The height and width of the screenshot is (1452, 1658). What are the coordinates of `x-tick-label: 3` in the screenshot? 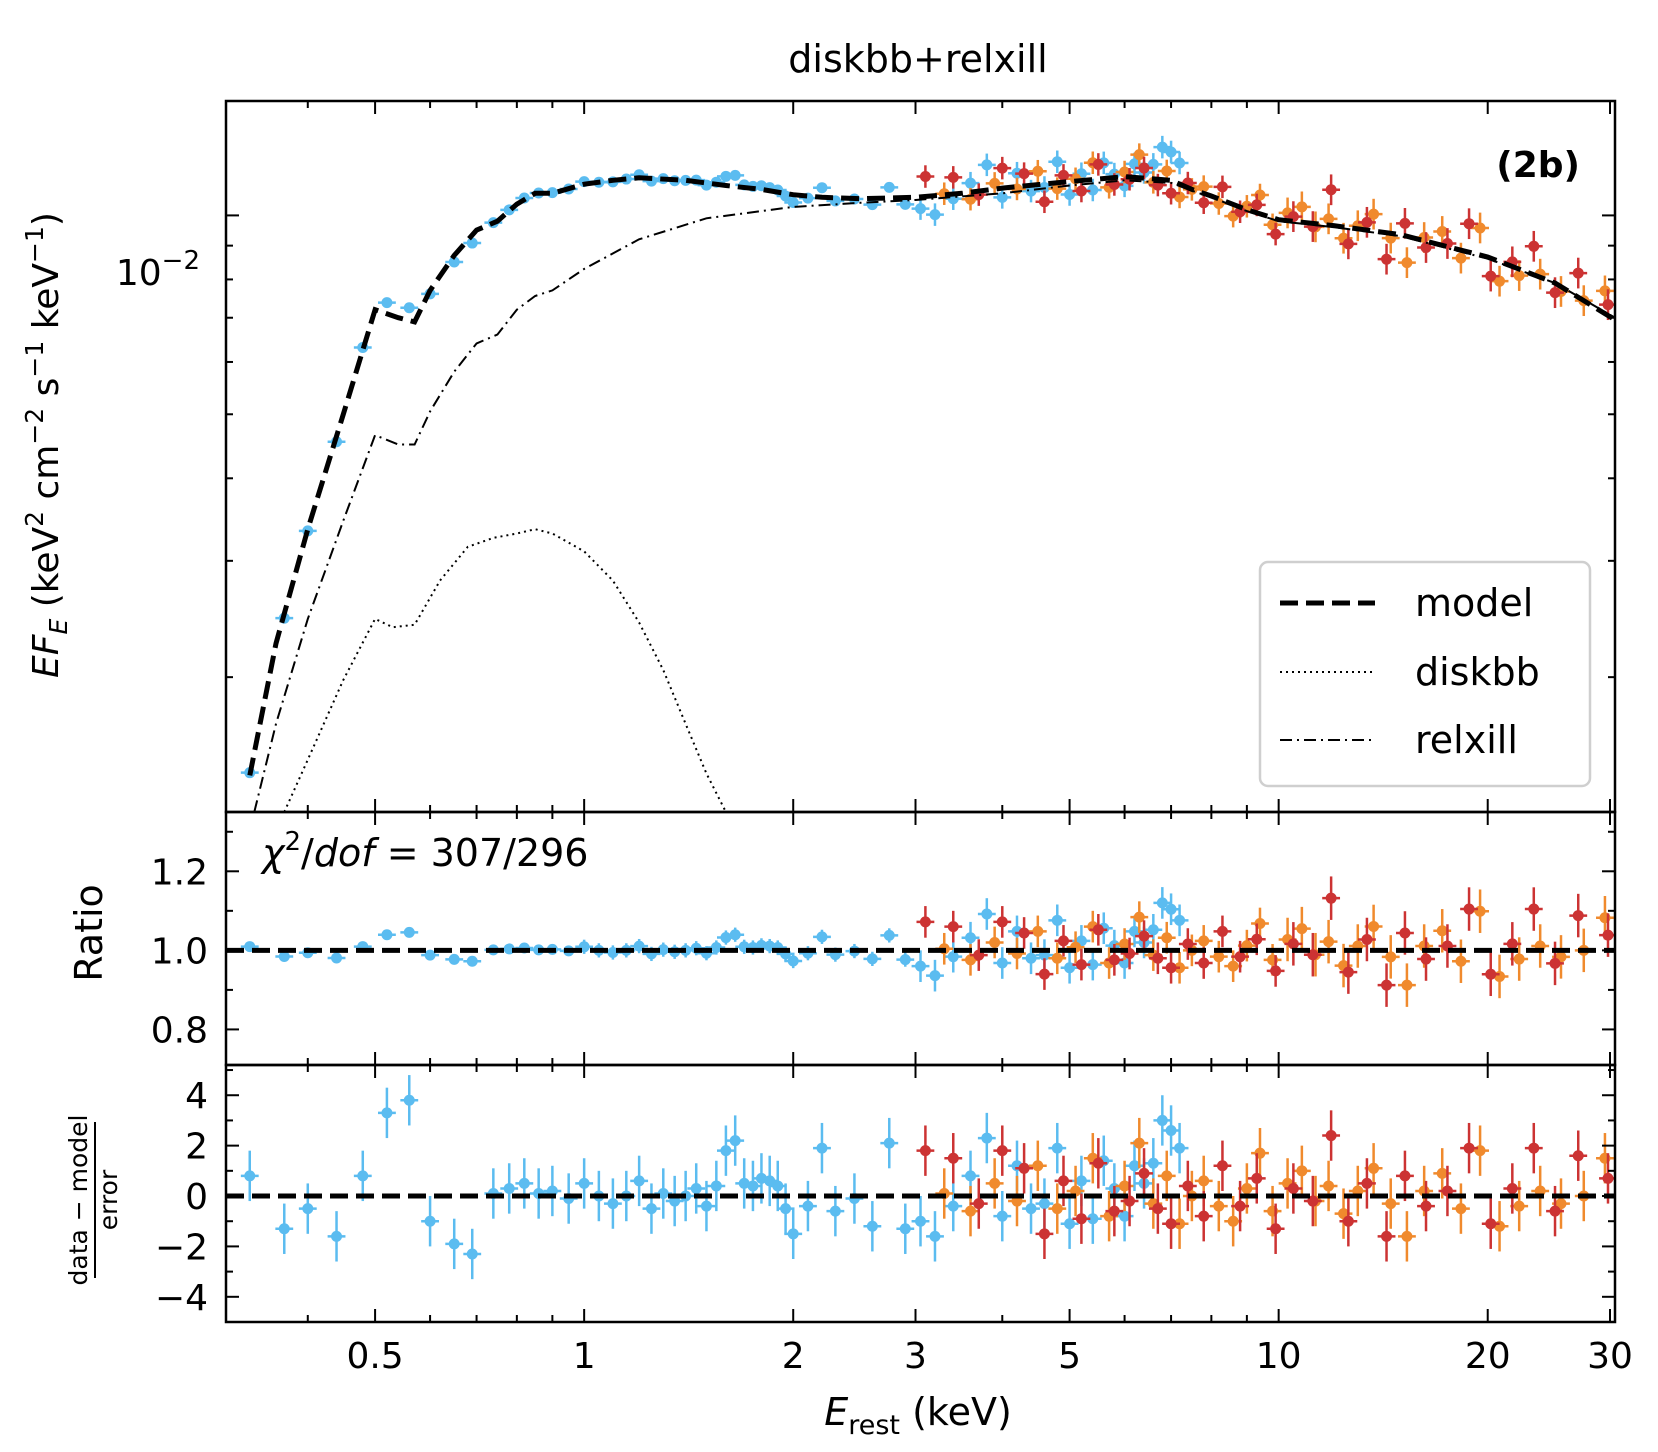 It's located at (915, 1356).